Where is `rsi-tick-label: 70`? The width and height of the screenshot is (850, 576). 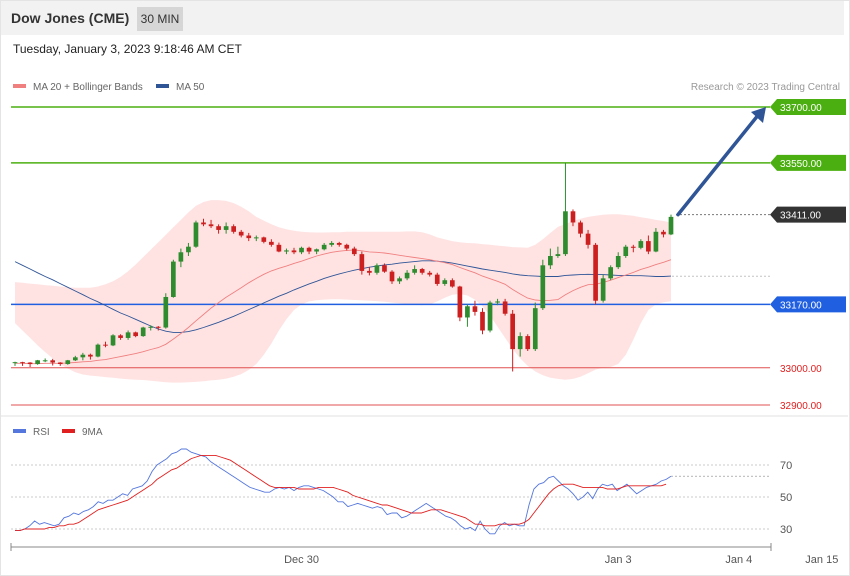
rsi-tick-label: 70 is located at coordinates (786, 466).